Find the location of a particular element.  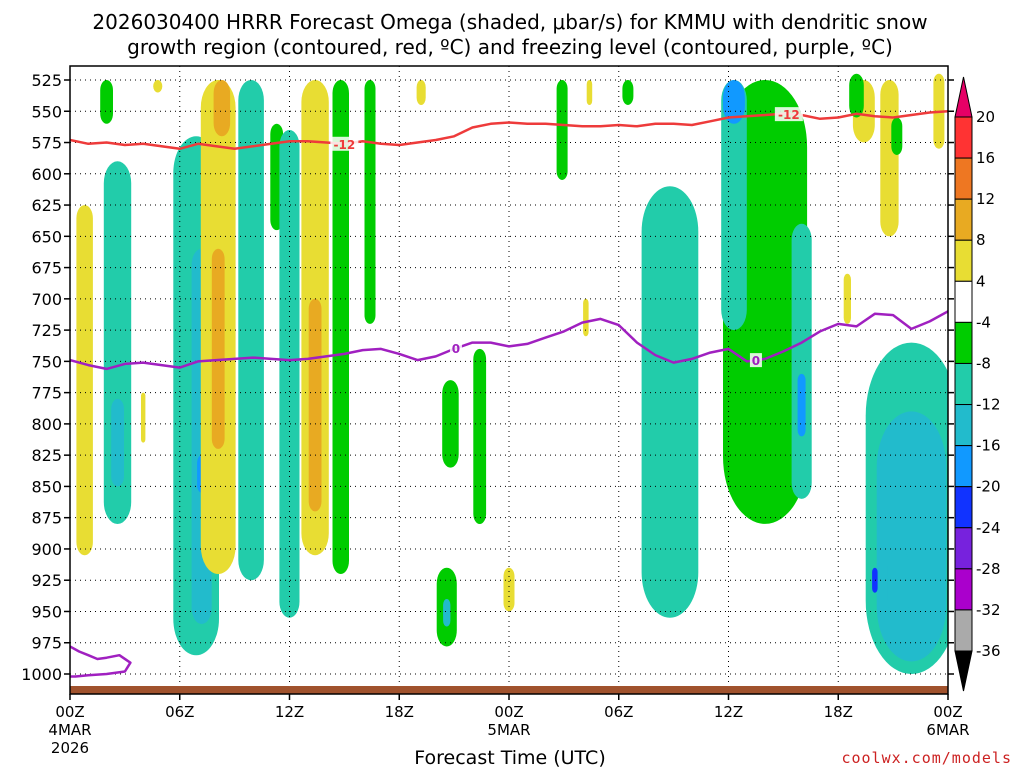

colorbar-tick-label: 4 is located at coordinates (981, 281).